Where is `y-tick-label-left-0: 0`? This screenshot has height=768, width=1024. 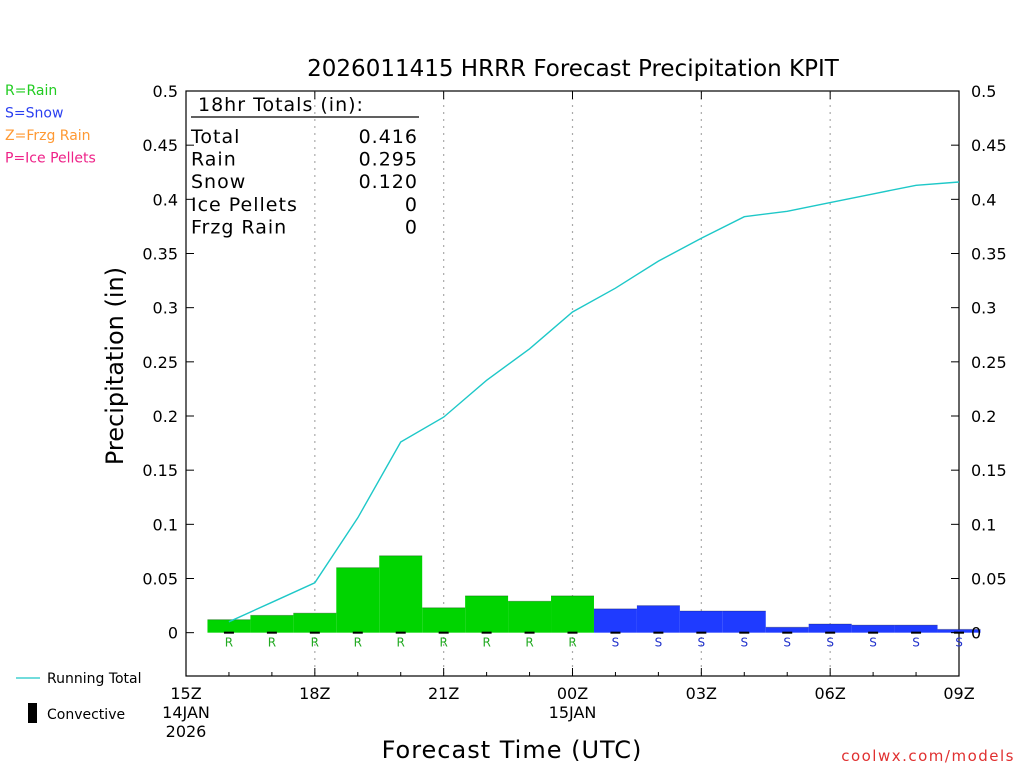
y-tick-label-left-0: 0 is located at coordinates (173, 633).